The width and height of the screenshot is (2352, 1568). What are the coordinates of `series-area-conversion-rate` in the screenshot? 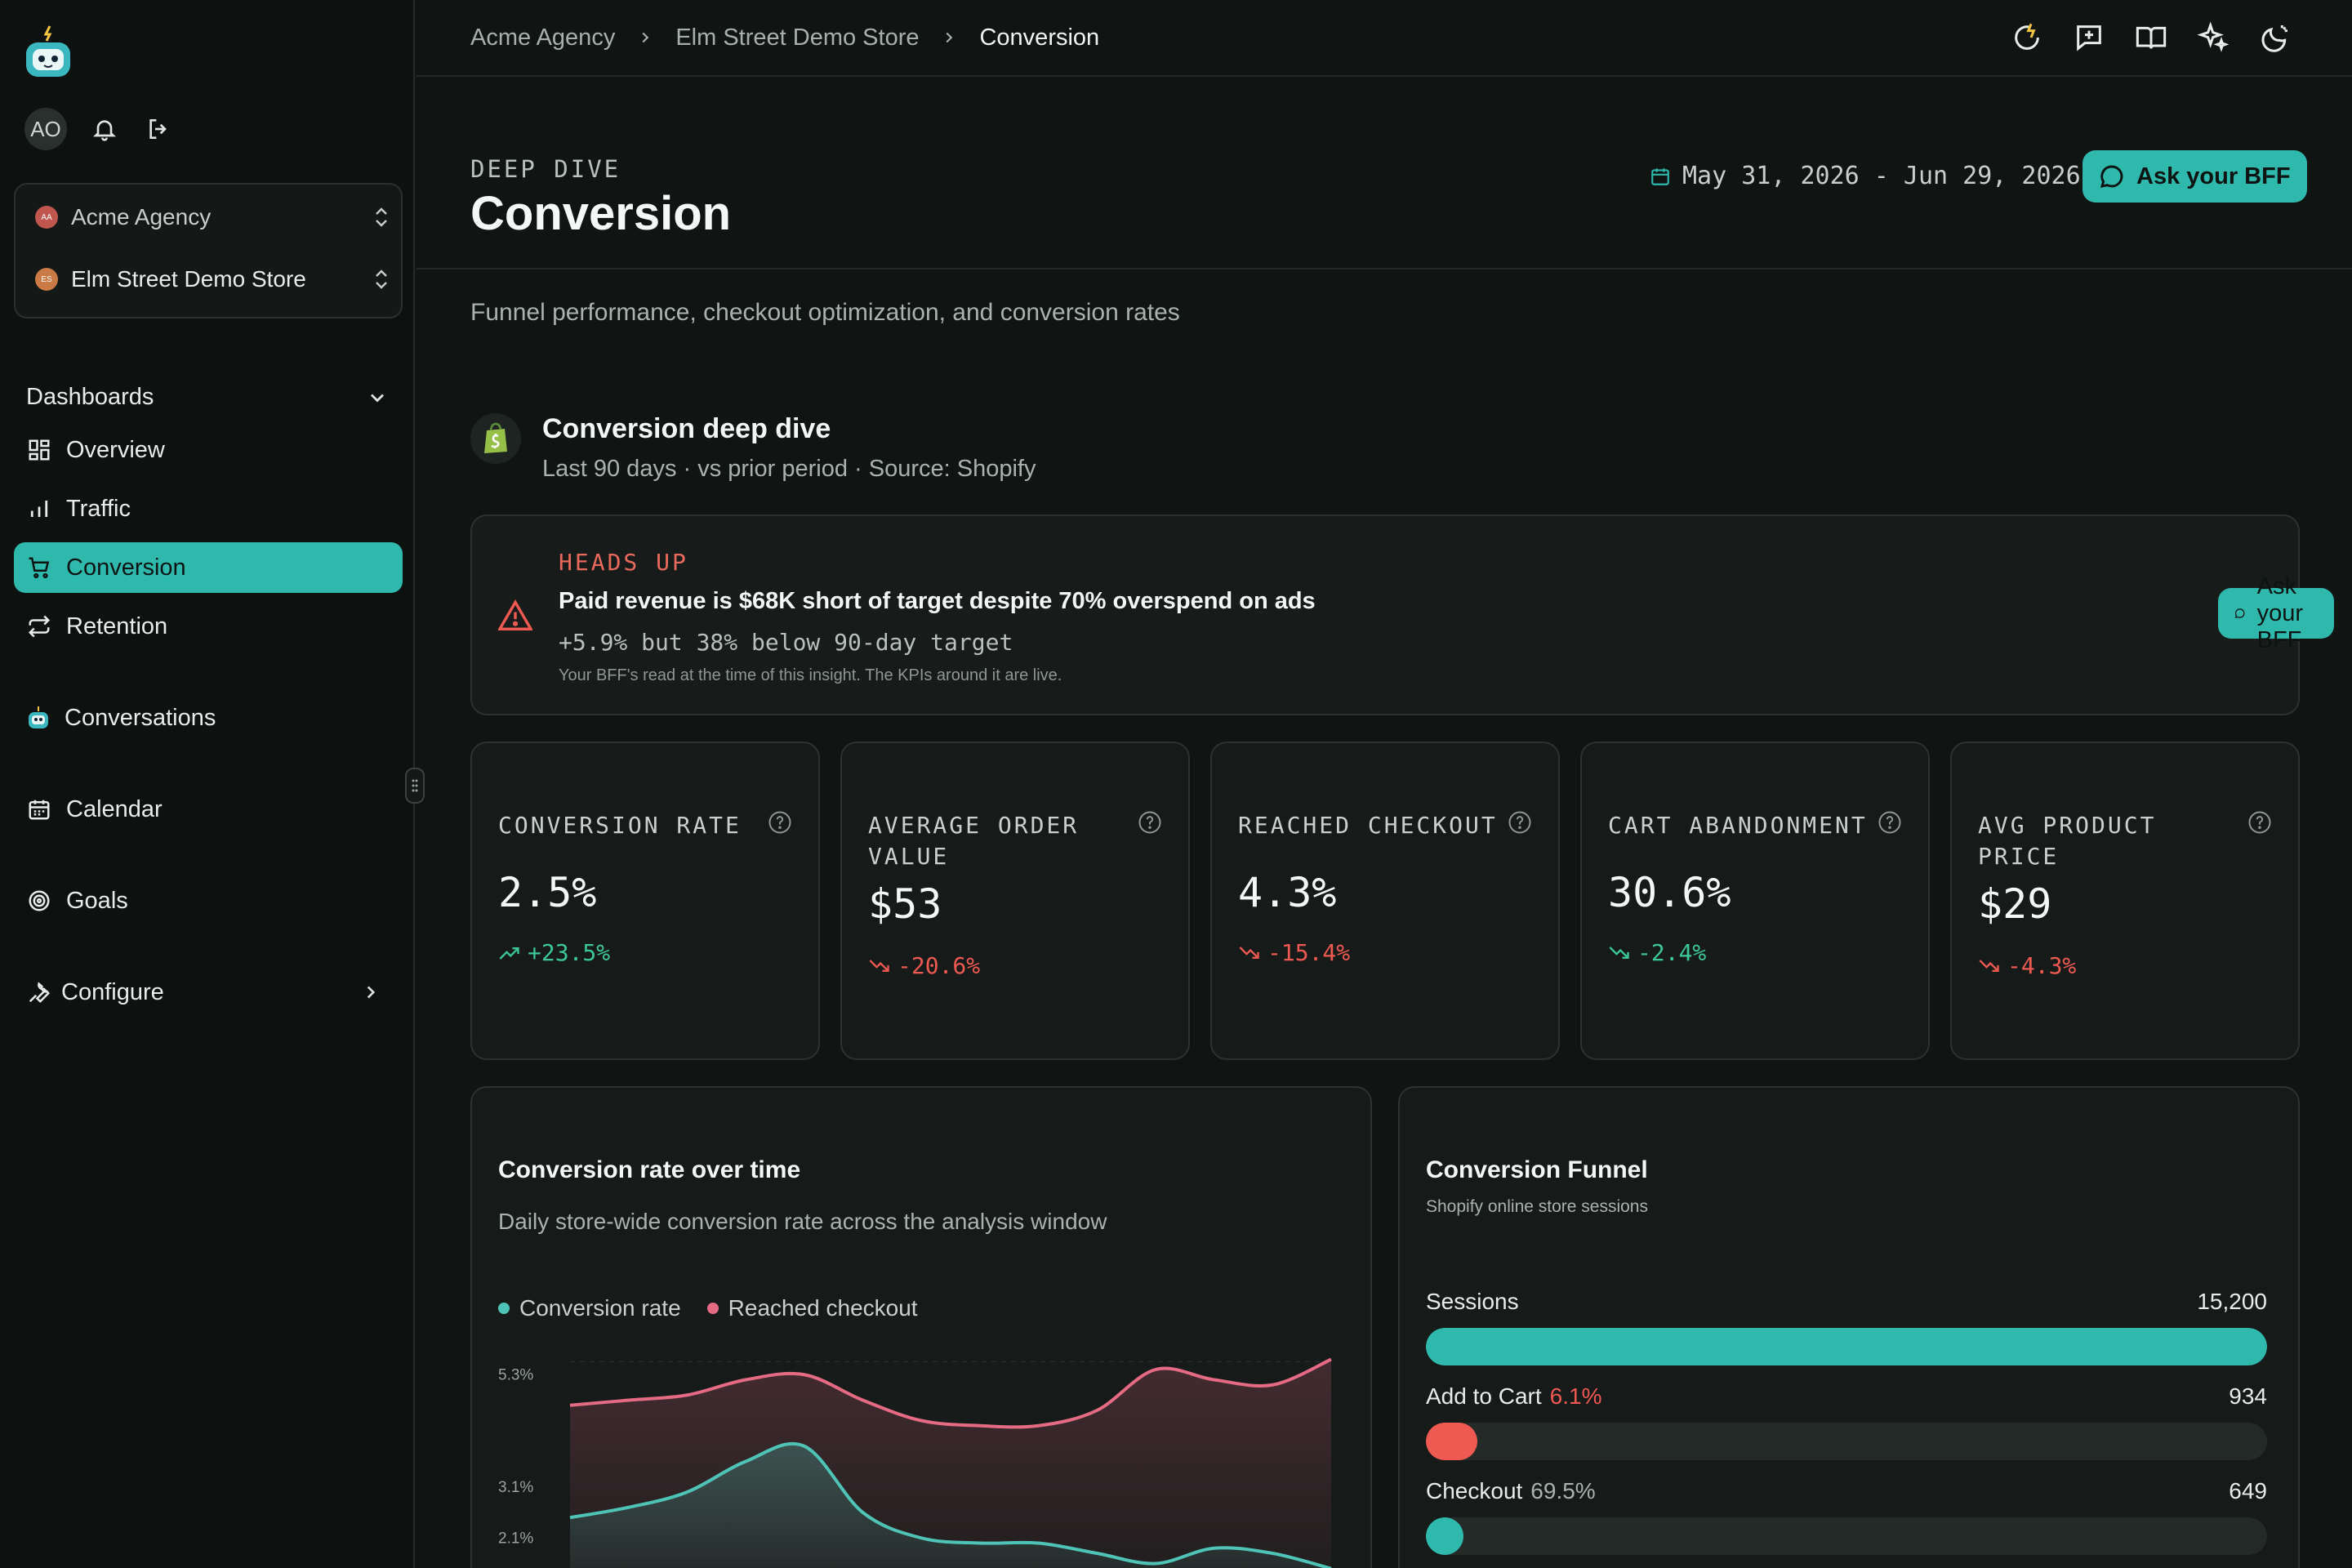 It's located at (950, 1505).